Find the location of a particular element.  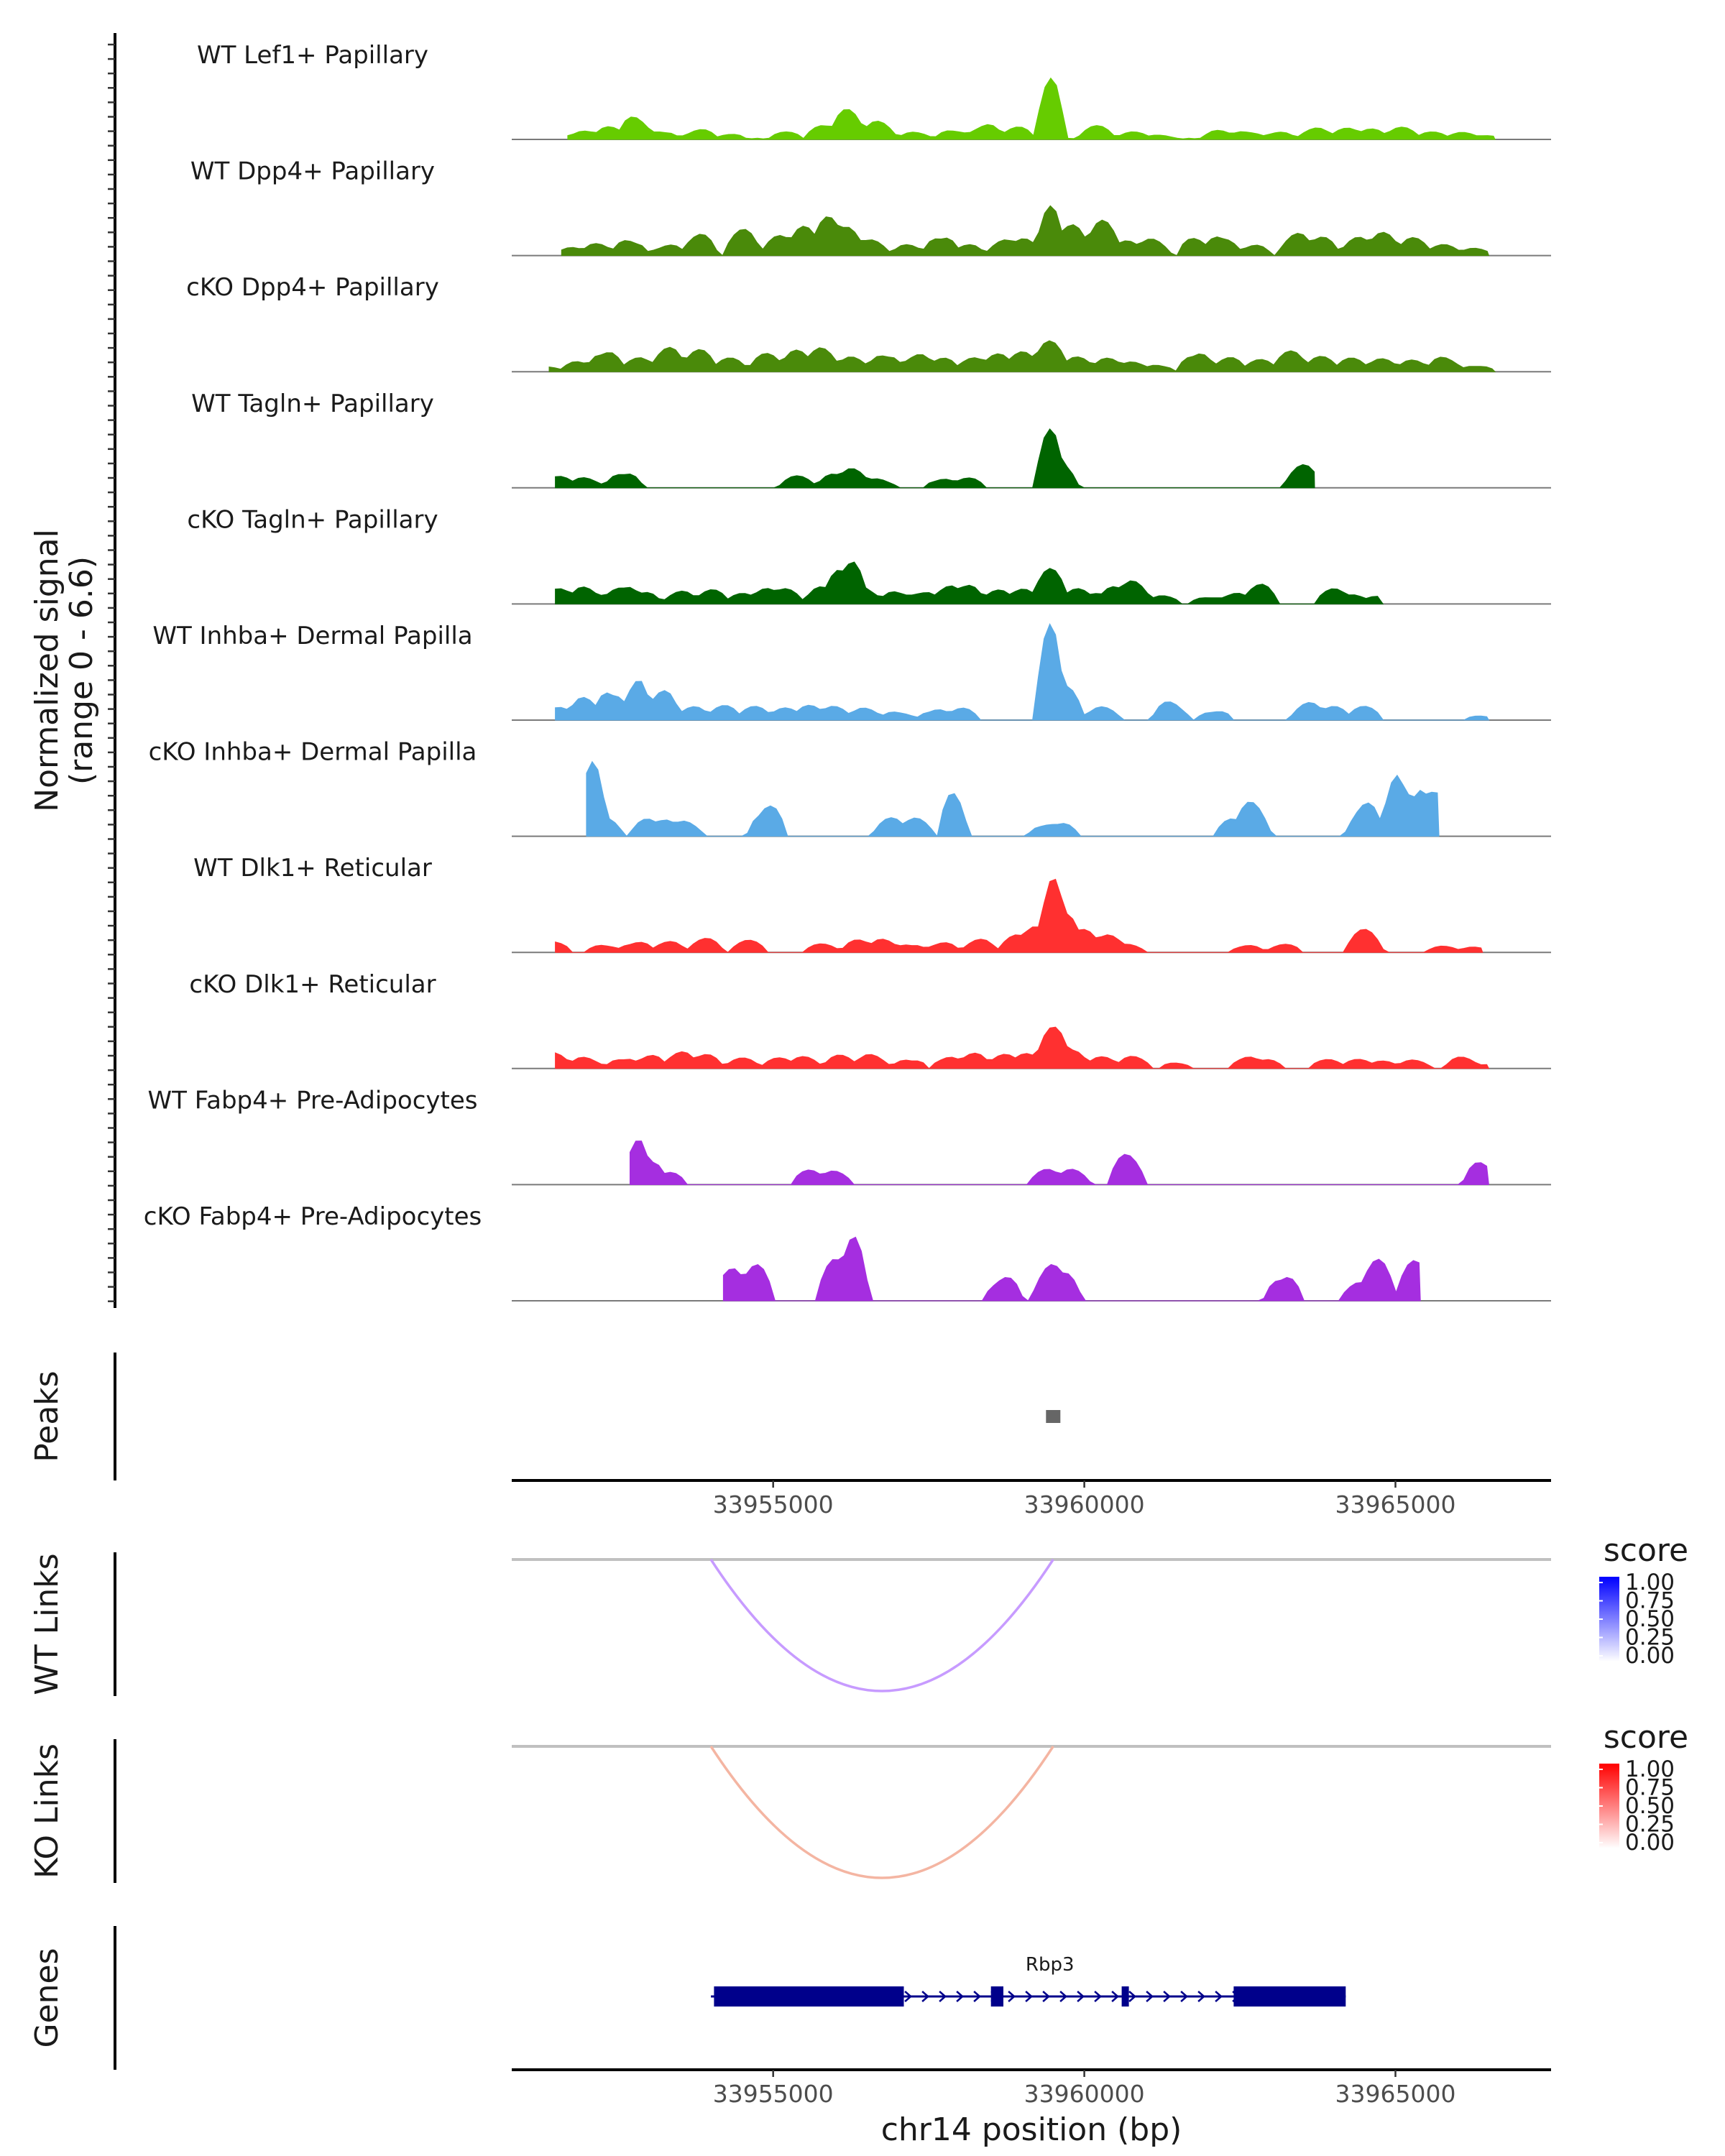

genes-x-axis-ticks: 33955000 33960000 33965000 is located at coordinates (1084, 2089).